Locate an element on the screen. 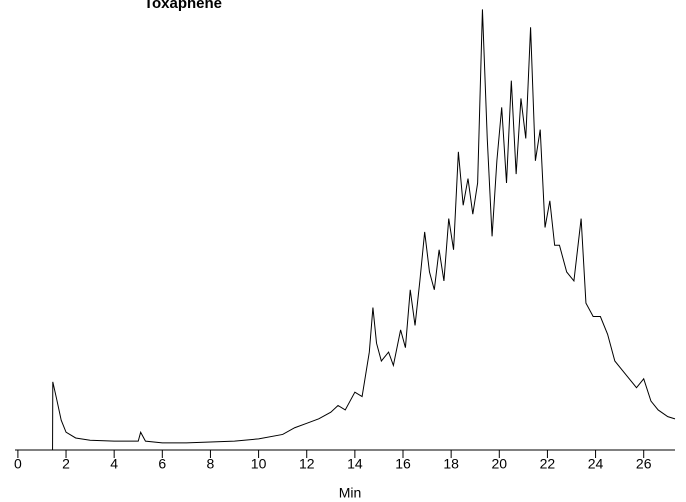  x-tick-label: 12 is located at coordinates (307, 464).